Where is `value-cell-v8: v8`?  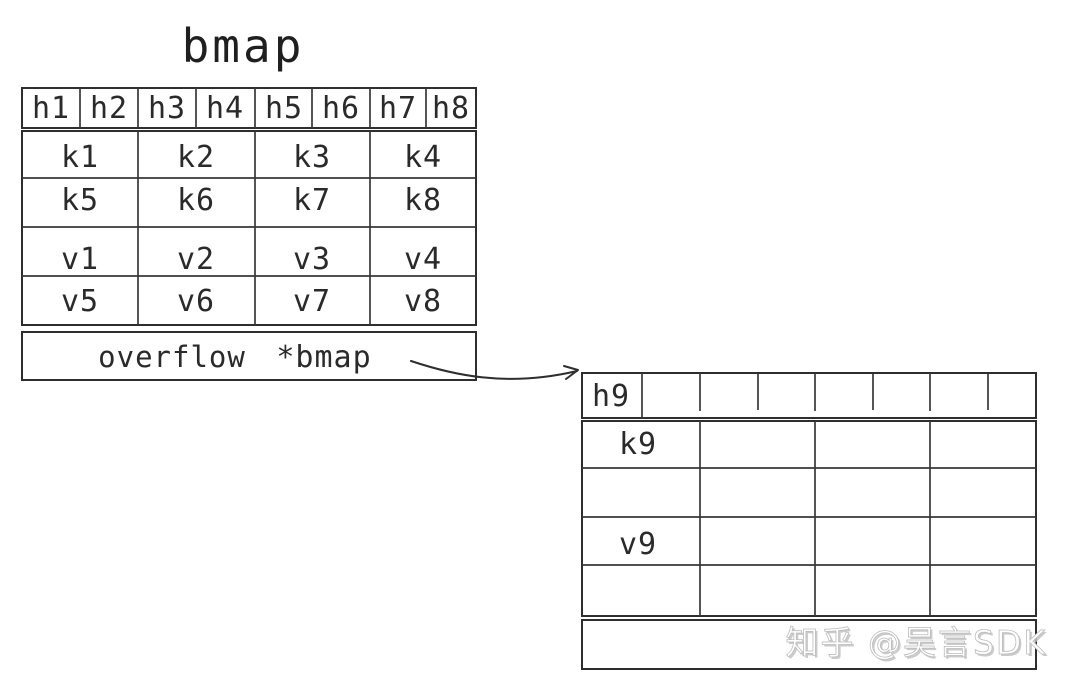 value-cell-v8: v8 is located at coordinates (423, 301).